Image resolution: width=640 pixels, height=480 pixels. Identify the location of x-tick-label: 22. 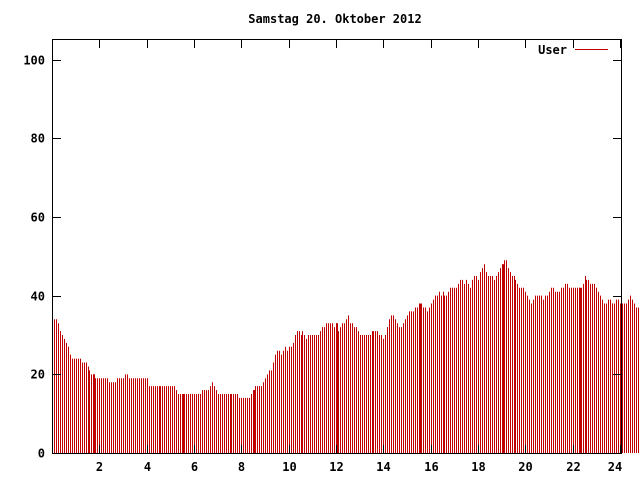
(573, 467).